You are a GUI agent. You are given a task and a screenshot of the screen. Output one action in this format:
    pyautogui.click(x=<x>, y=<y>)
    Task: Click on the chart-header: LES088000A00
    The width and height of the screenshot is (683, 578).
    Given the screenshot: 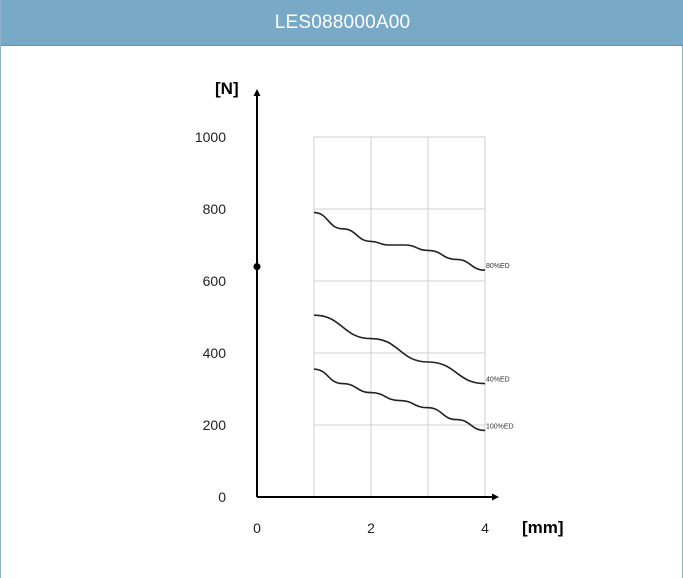 What is the action you would take?
    pyautogui.click(x=342, y=23)
    